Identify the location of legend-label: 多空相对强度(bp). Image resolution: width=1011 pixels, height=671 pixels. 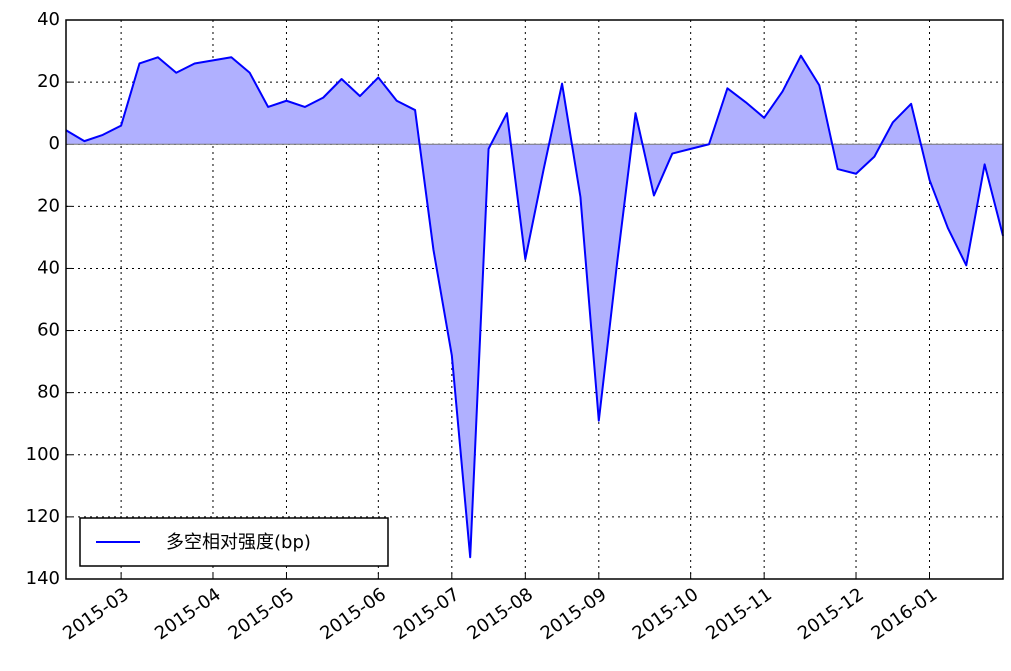
(238, 542).